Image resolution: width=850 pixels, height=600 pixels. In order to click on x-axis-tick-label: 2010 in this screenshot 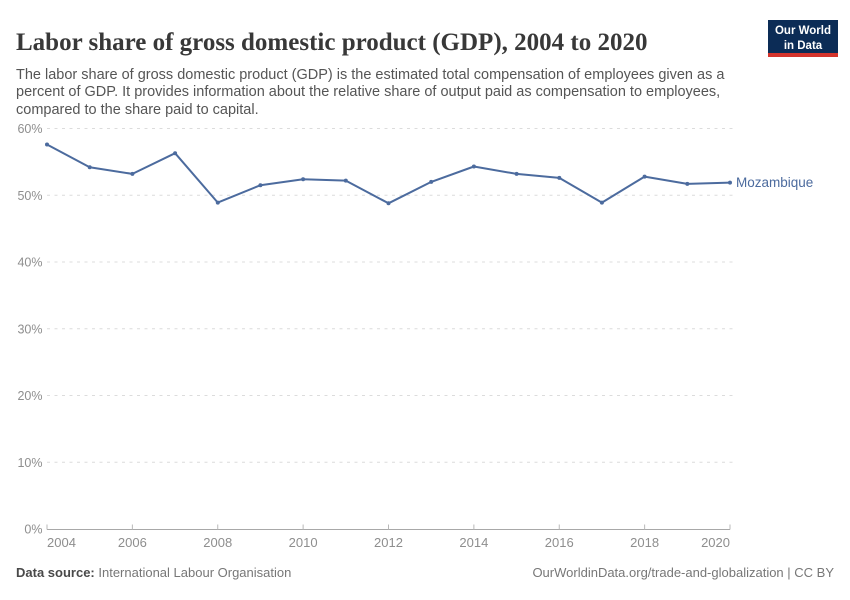, I will do `click(303, 542)`.